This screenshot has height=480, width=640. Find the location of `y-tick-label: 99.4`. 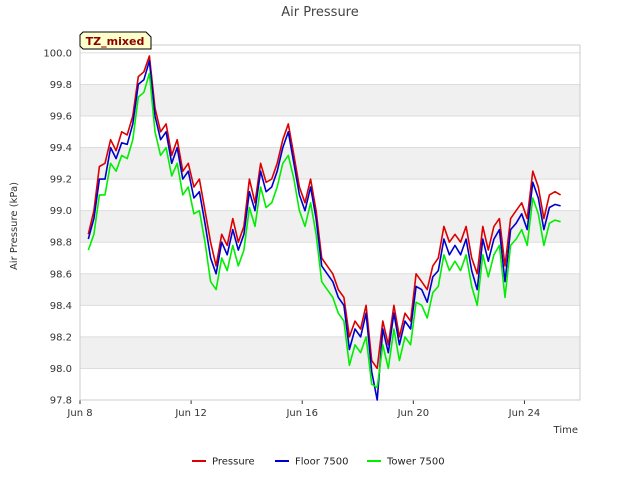

y-tick-label: 99.4 is located at coordinates (61, 148).